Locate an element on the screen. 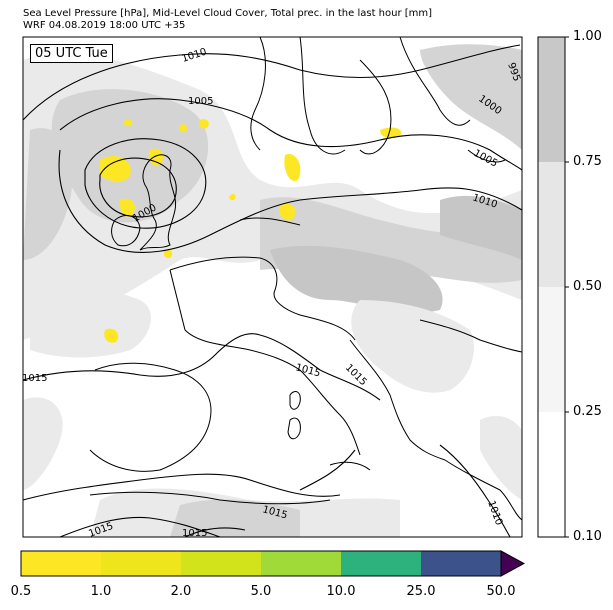 This screenshot has width=613, height=610. precip-colorbar is located at coordinates (273, 563).